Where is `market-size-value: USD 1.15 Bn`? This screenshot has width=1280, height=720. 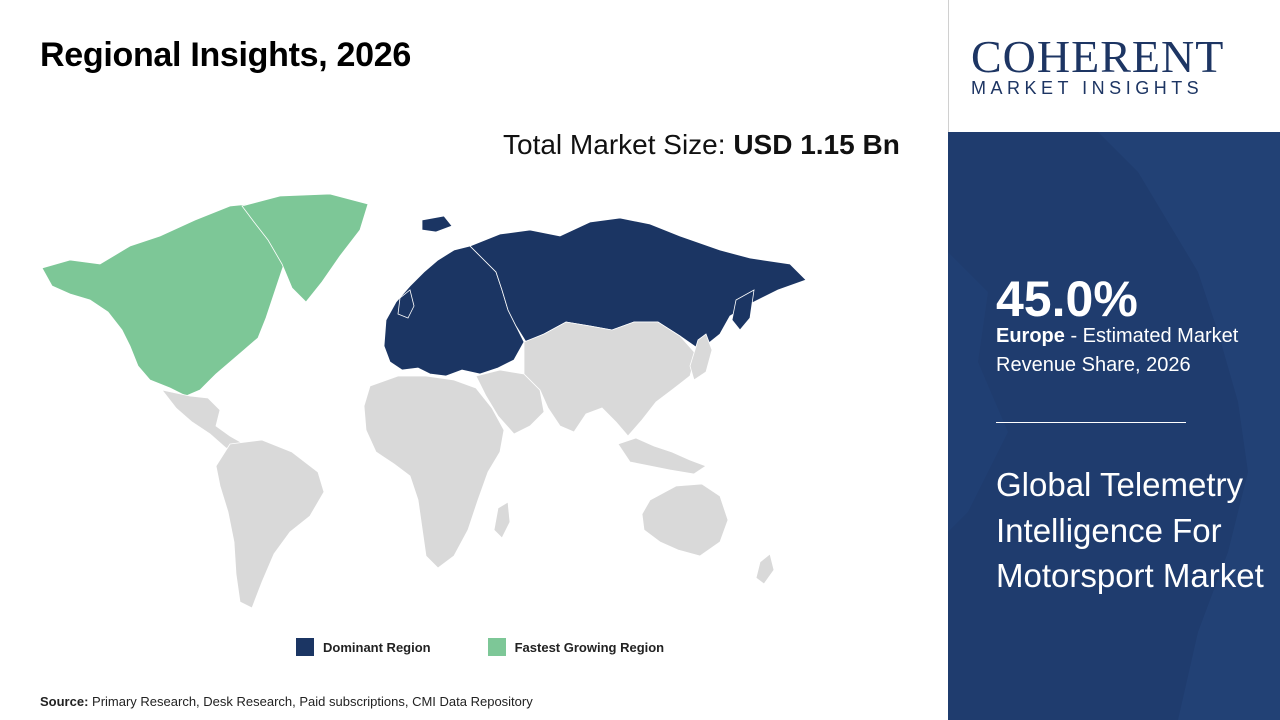 market-size-value: USD 1.15 Bn is located at coordinates (816, 144).